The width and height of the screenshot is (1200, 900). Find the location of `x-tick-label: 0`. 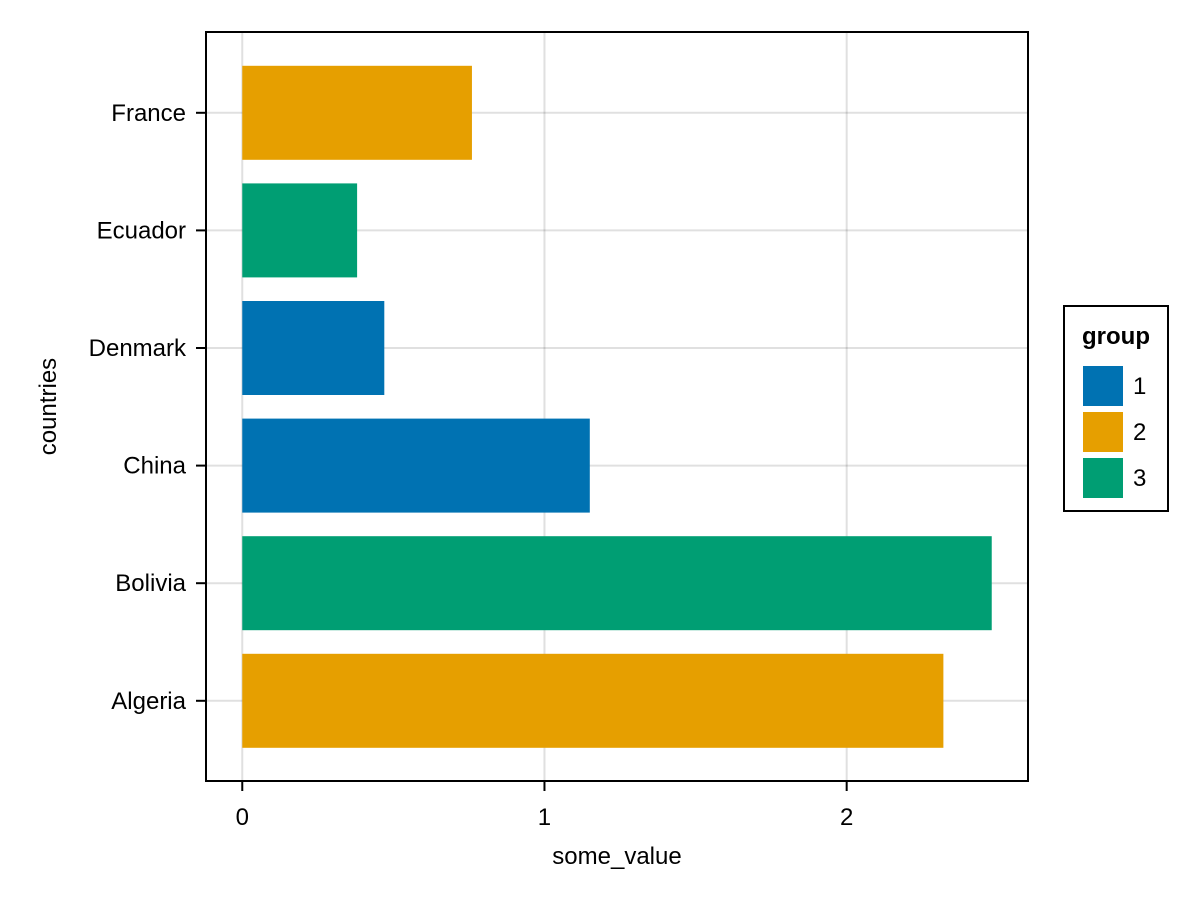

x-tick-label: 0 is located at coordinates (242, 817).